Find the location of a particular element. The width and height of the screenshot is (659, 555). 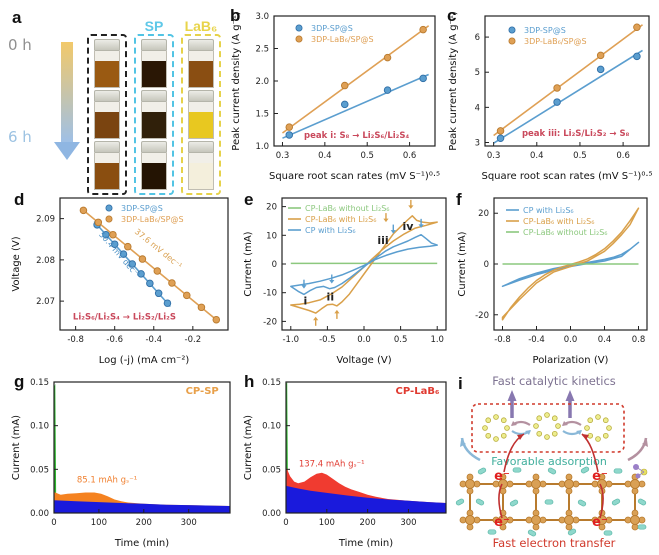

svg-text: iii is located at coordinates (382, 240).